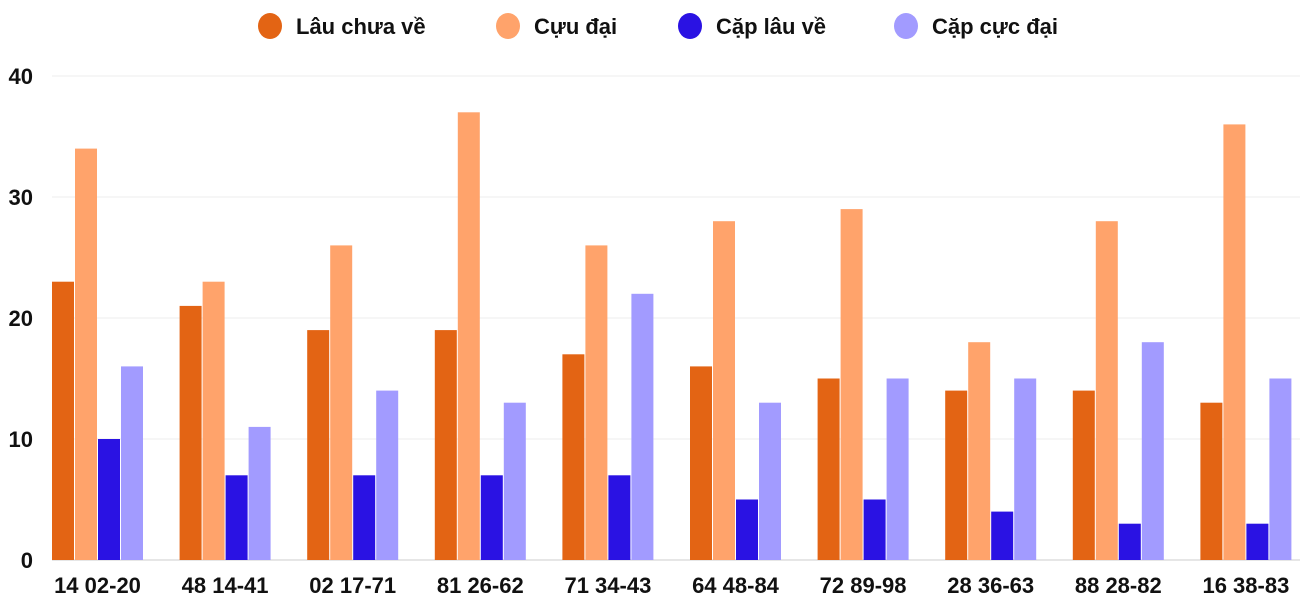 The image size is (1300, 600). I want to click on x-tick-label: 02 17-71, so click(352, 585).